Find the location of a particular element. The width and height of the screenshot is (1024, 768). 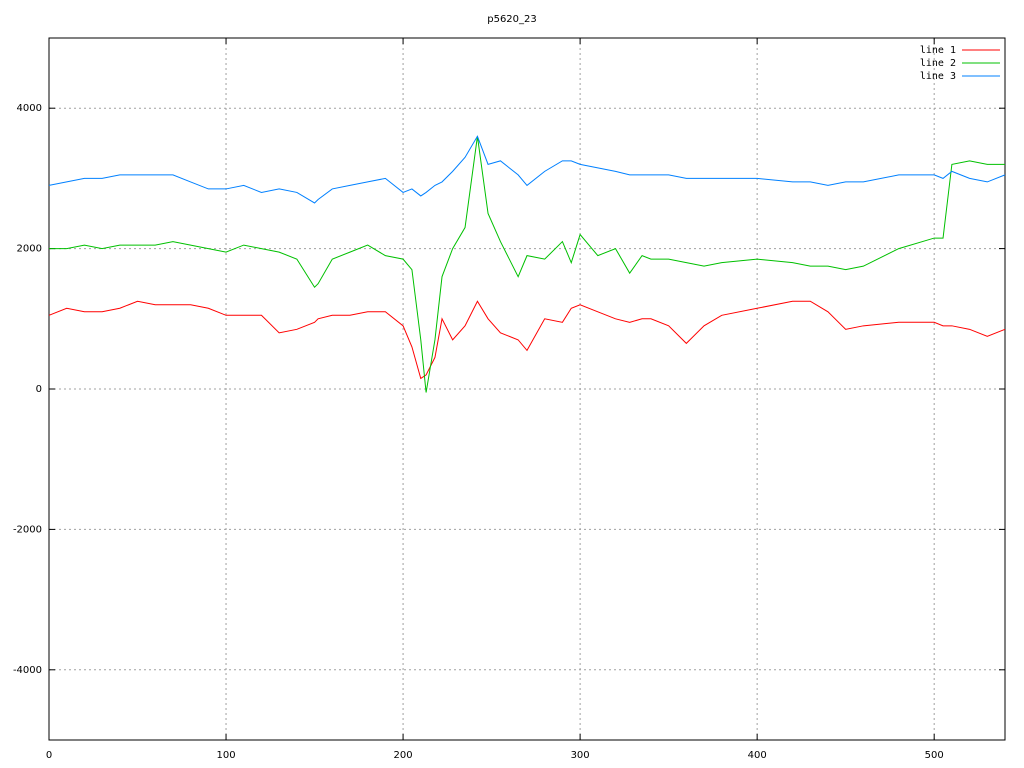

x-tick-label: 0 is located at coordinates (49, 755).